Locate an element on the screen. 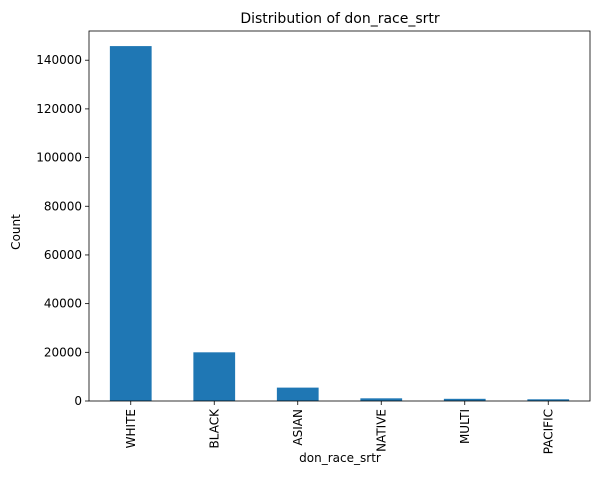 This screenshot has height=493, width=597. bar-white is located at coordinates (130, 224).